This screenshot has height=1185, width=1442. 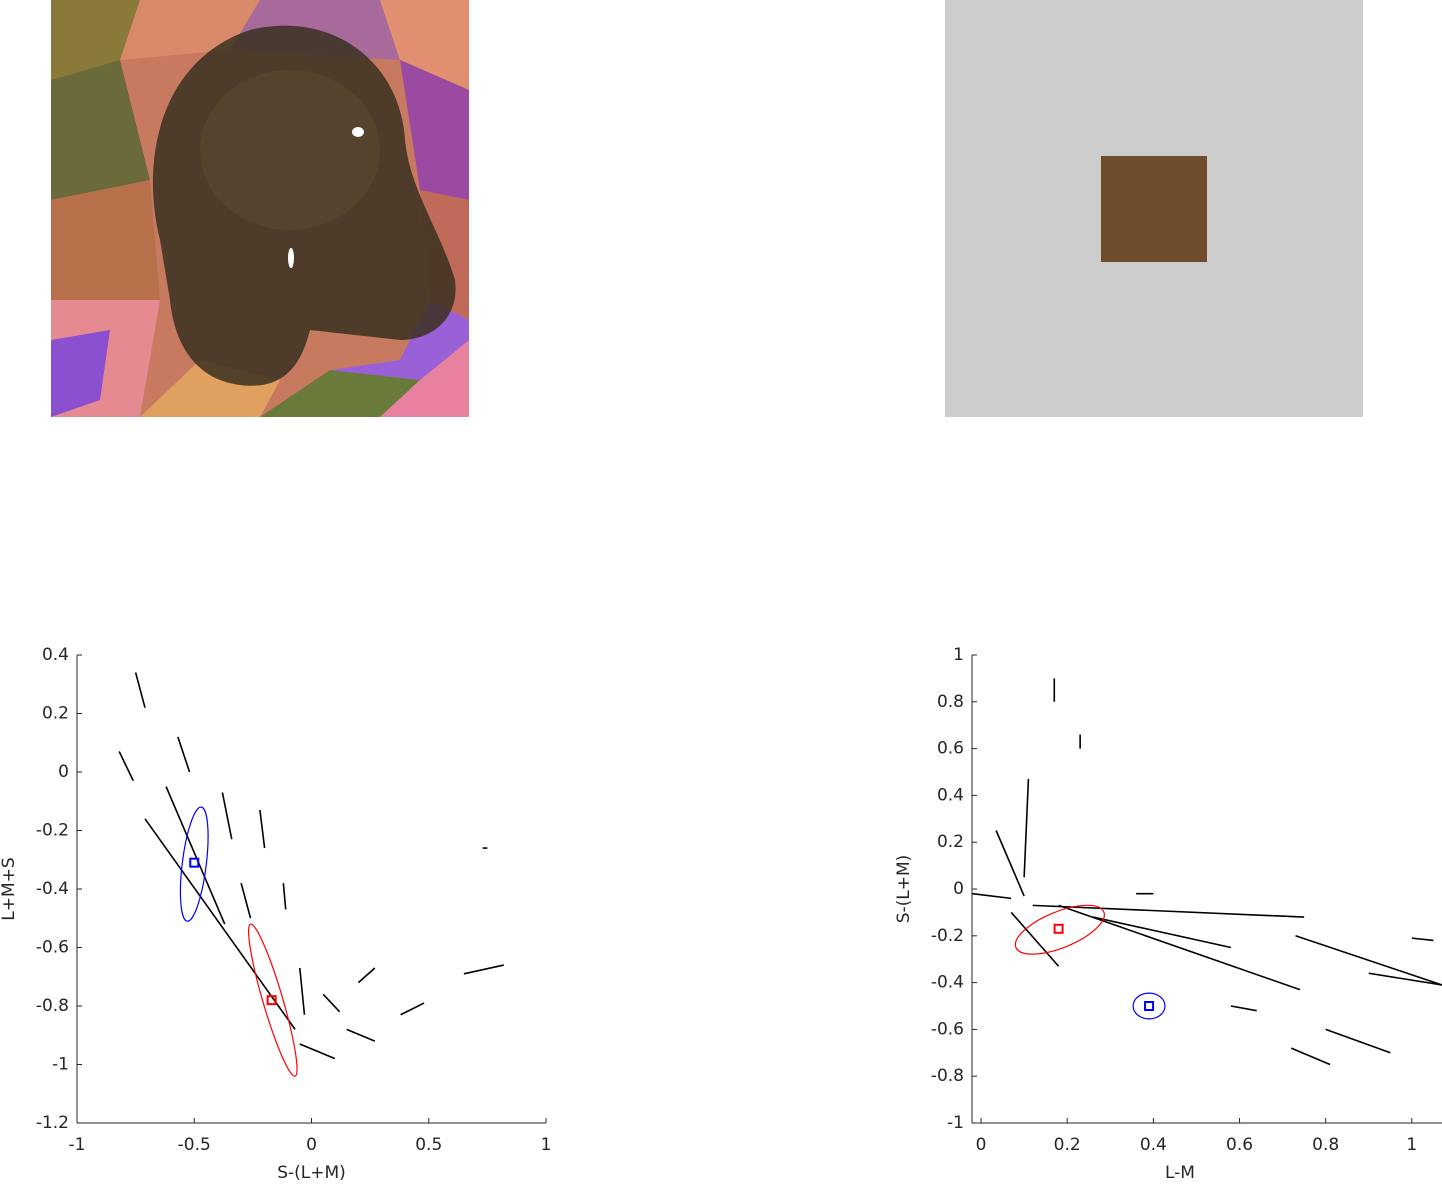 I want to click on y-tick-label: 0.8, so click(x=950, y=702).